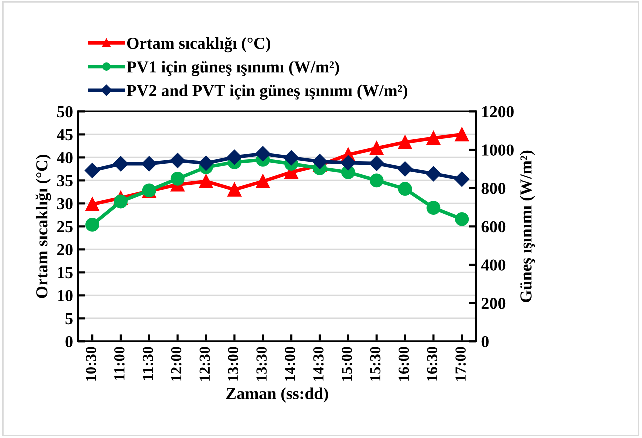  I want to click on y2-tick-label: 800, so click(494, 188).